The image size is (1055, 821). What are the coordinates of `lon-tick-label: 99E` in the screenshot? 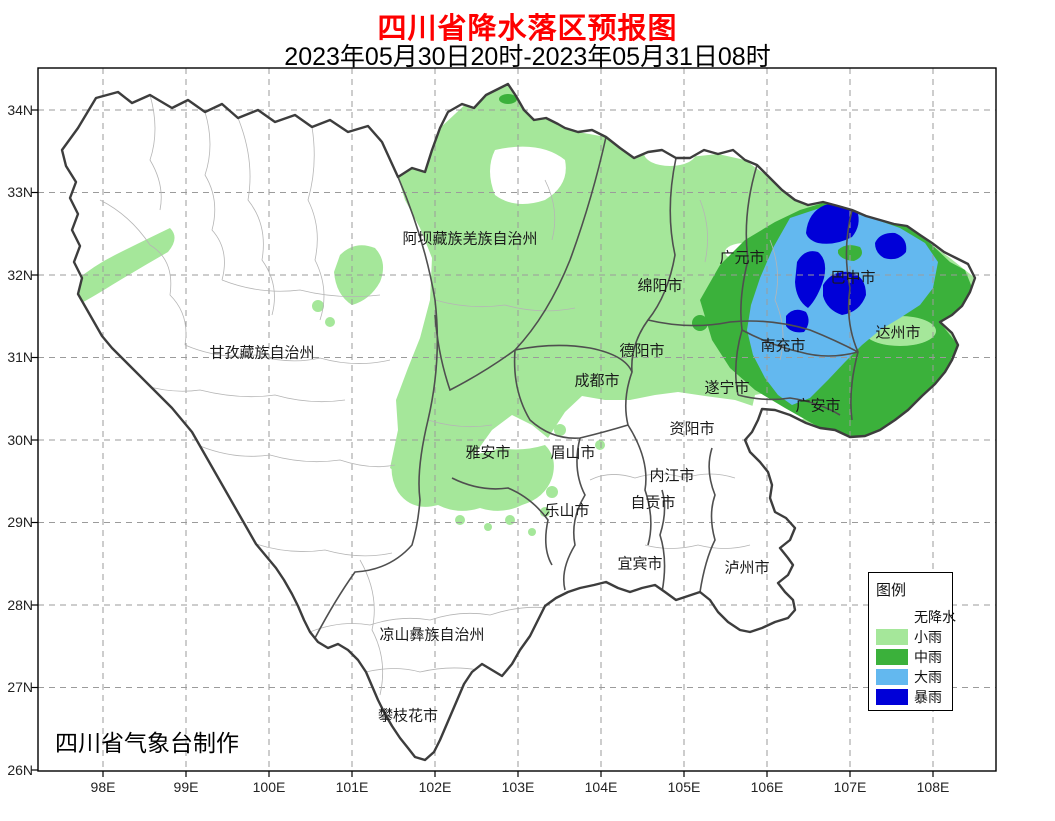 It's located at (186, 787).